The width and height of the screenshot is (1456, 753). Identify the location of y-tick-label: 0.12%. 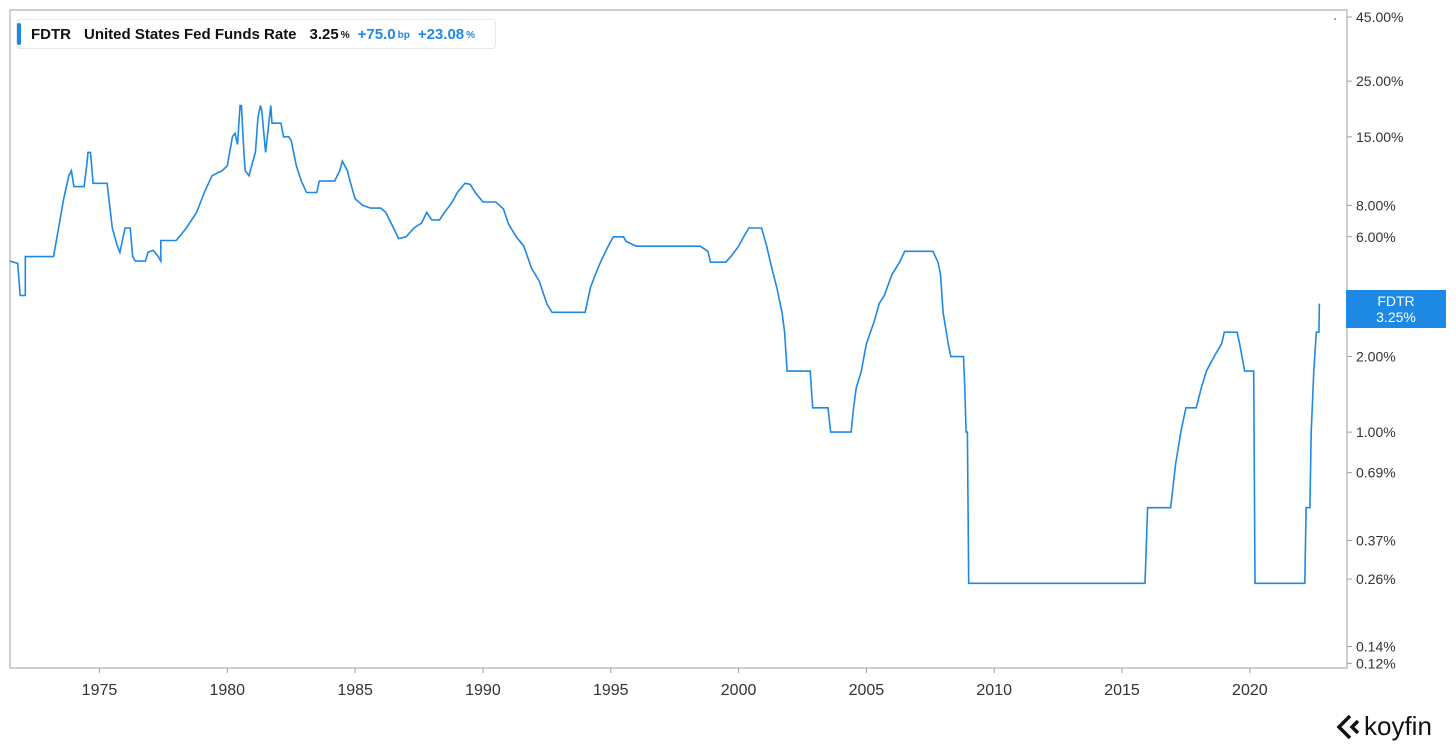
(1376, 663).